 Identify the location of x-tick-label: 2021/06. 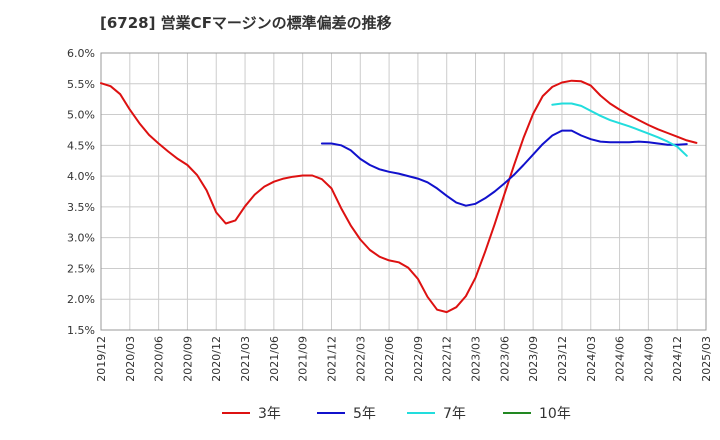
(274, 359).